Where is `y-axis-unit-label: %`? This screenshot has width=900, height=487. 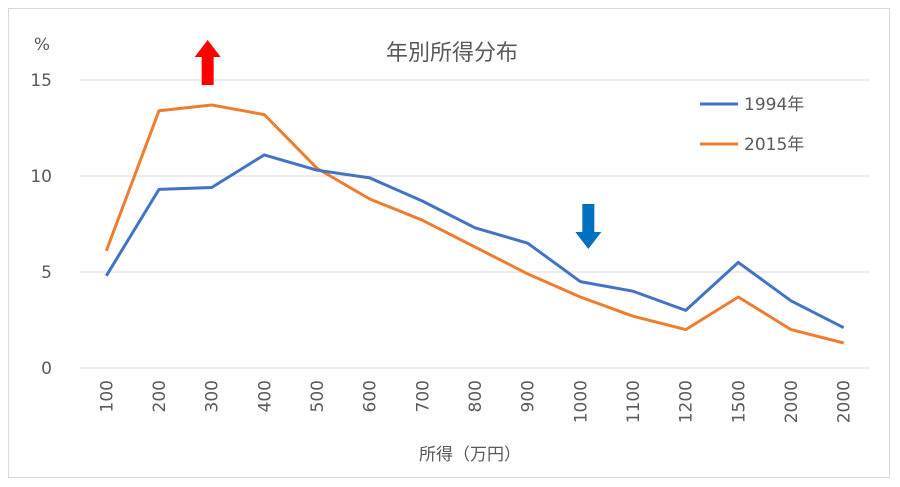 y-axis-unit-label: % is located at coordinates (42, 45).